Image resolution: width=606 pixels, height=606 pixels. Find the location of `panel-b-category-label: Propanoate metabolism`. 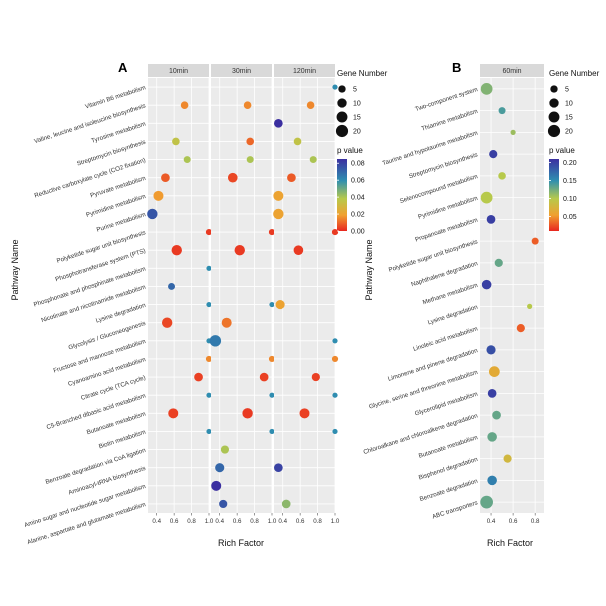

panel-b-category-label: Propanoate metabolism is located at coordinates (446, 230).